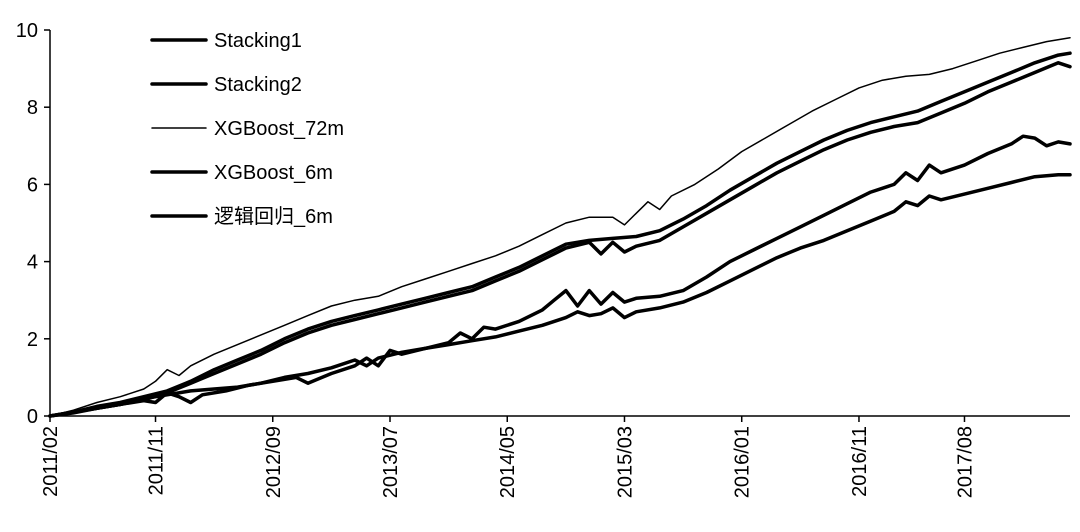  Describe the element at coordinates (32, 340) in the screenshot. I see `y-tick-label: 2` at that location.